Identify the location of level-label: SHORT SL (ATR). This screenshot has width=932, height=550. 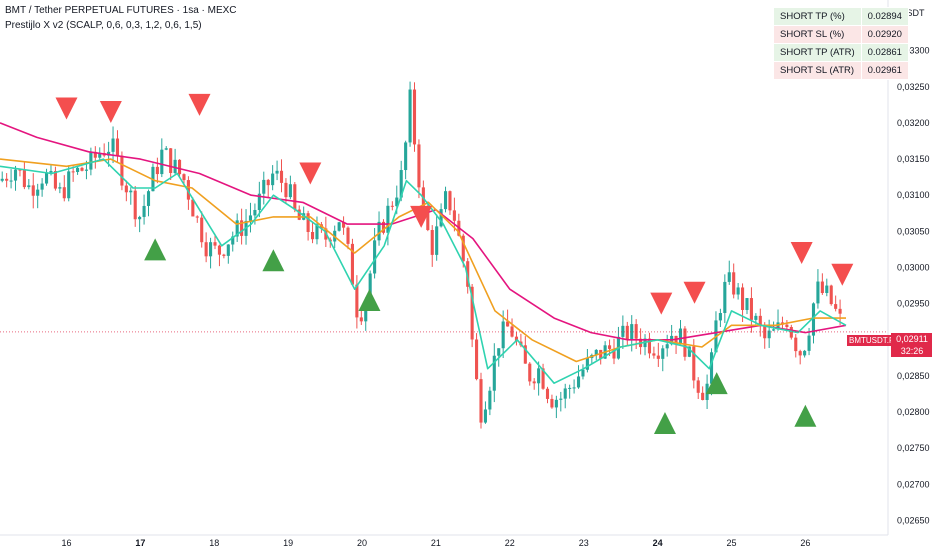
(817, 70).